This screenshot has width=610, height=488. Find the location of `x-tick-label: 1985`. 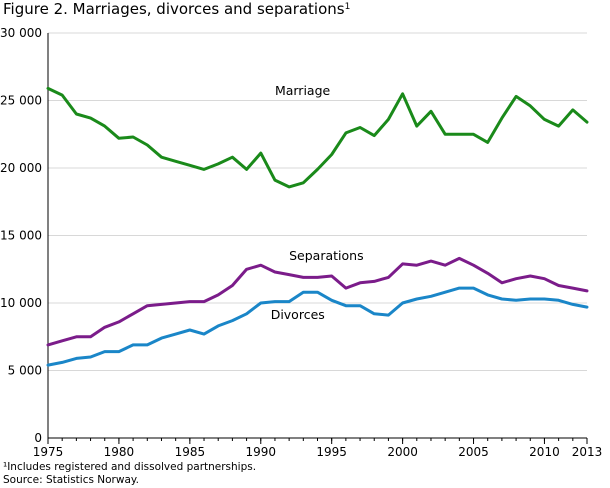

x-tick-label: 1985 is located at coordinates (190, 452).